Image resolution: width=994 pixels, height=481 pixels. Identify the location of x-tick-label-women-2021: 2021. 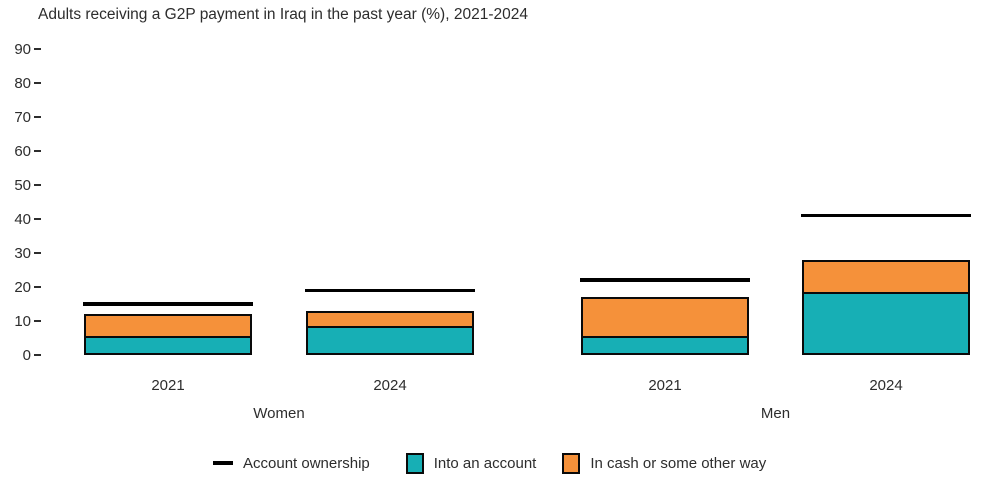
(168, 385).